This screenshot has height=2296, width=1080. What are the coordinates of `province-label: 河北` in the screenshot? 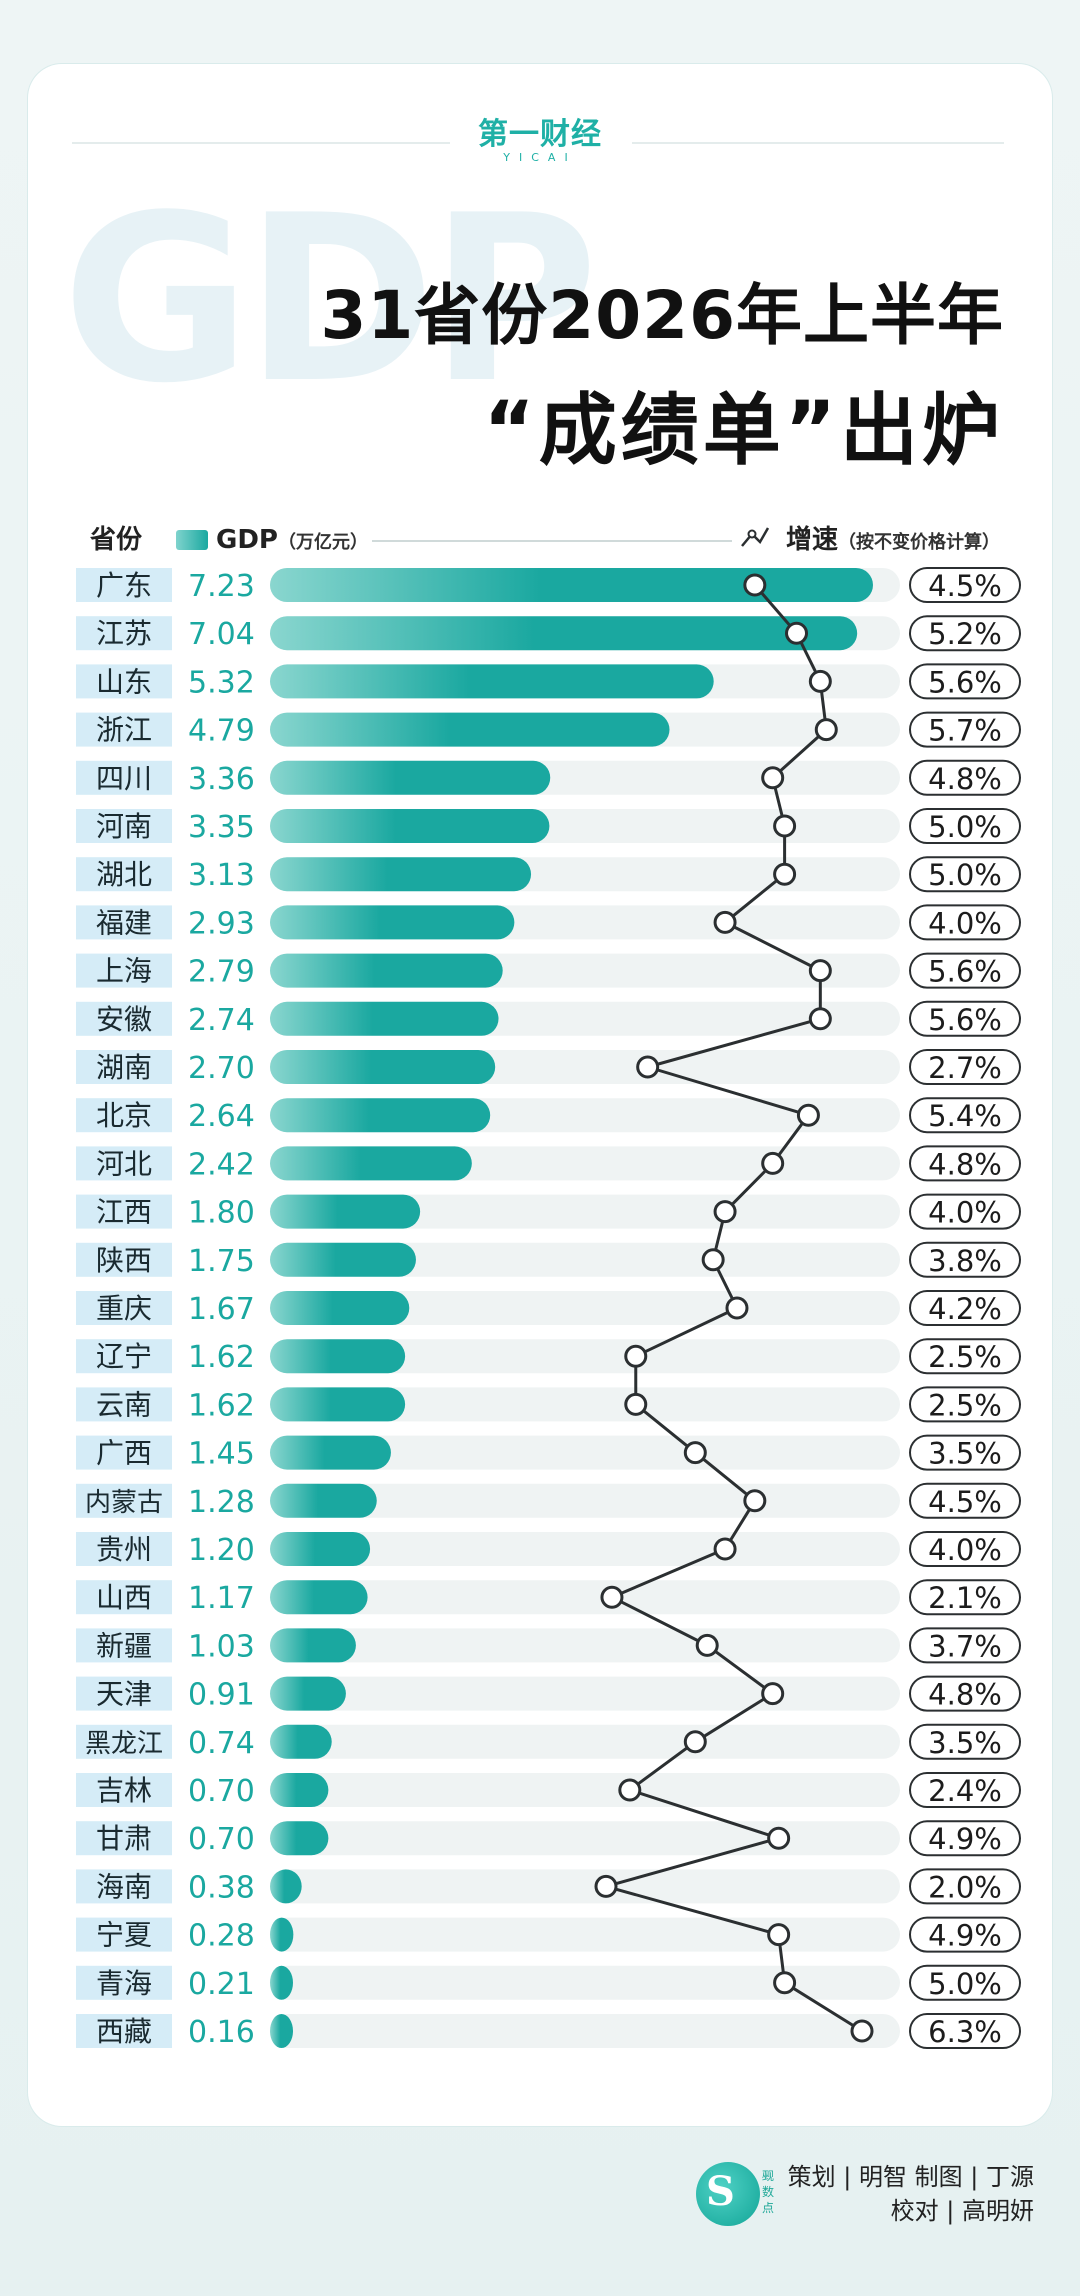 It's located at (124, 1163).